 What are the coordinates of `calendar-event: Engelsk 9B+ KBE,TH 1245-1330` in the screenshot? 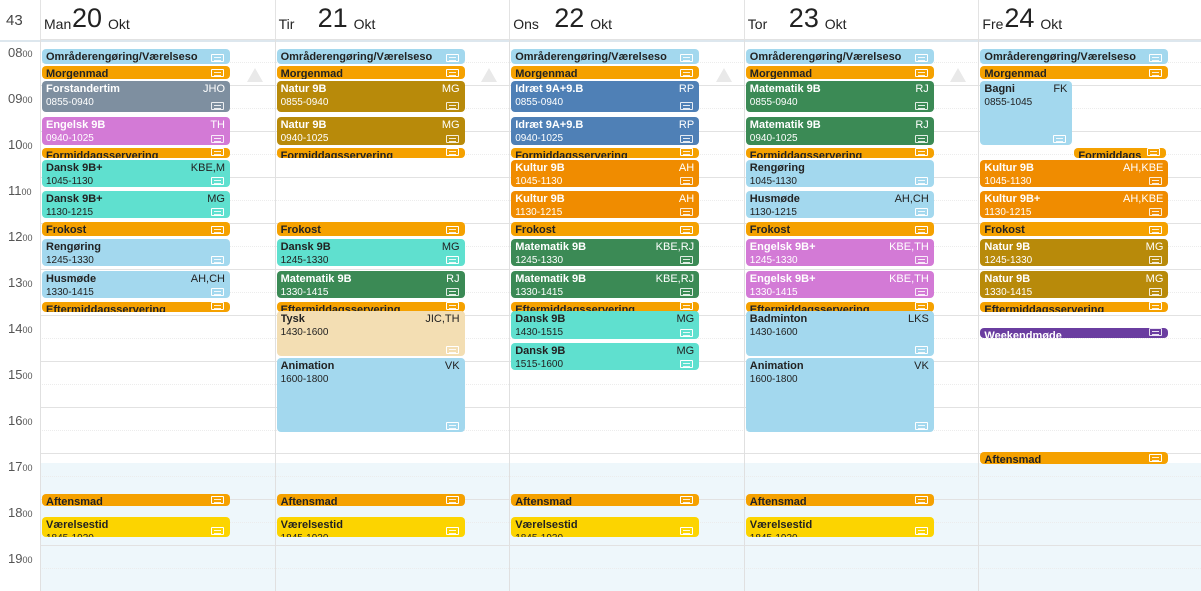 It's located at (839, 253).